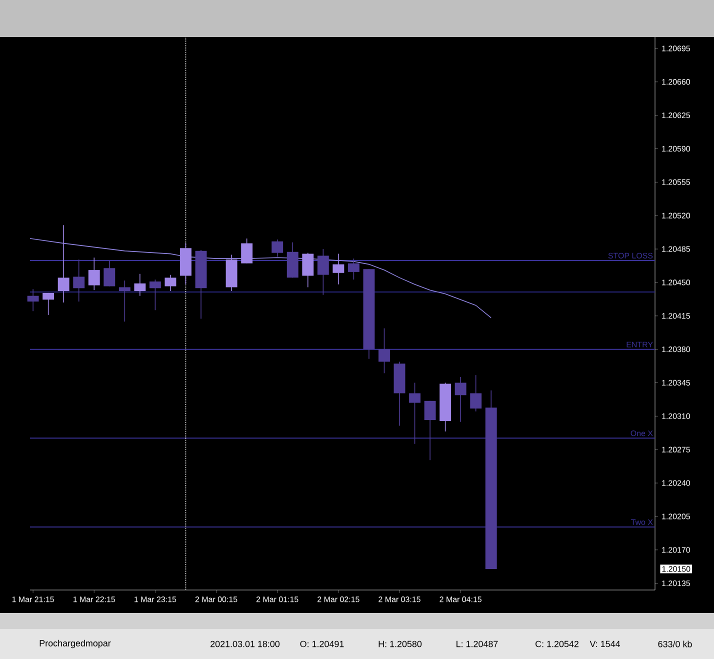 The image size is (714, 659). Describe the element at coordinates (477, 644) in the screenshot. I see `text: L: 1.20487` at that location.